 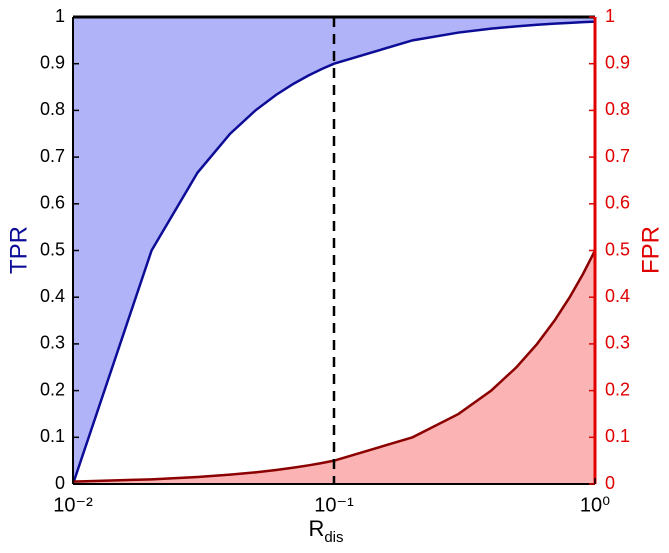 I want to click on y2-tick-label: 0.3, so click(x=617, y=343).